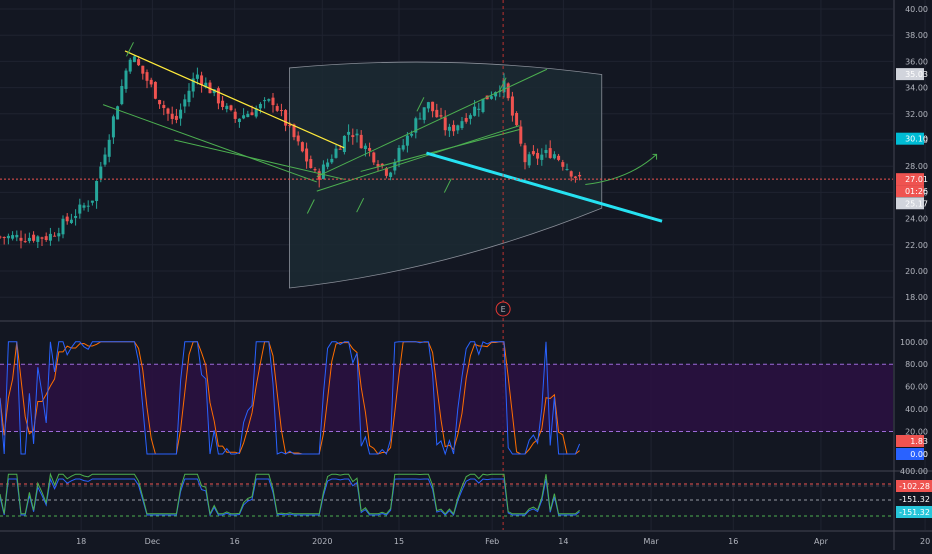 The image size is (932, 554). What do you see at coordinates (916, 271) in the screenshot?
I see `price-tick-label: 20.00` at bounding box center [916, 271].